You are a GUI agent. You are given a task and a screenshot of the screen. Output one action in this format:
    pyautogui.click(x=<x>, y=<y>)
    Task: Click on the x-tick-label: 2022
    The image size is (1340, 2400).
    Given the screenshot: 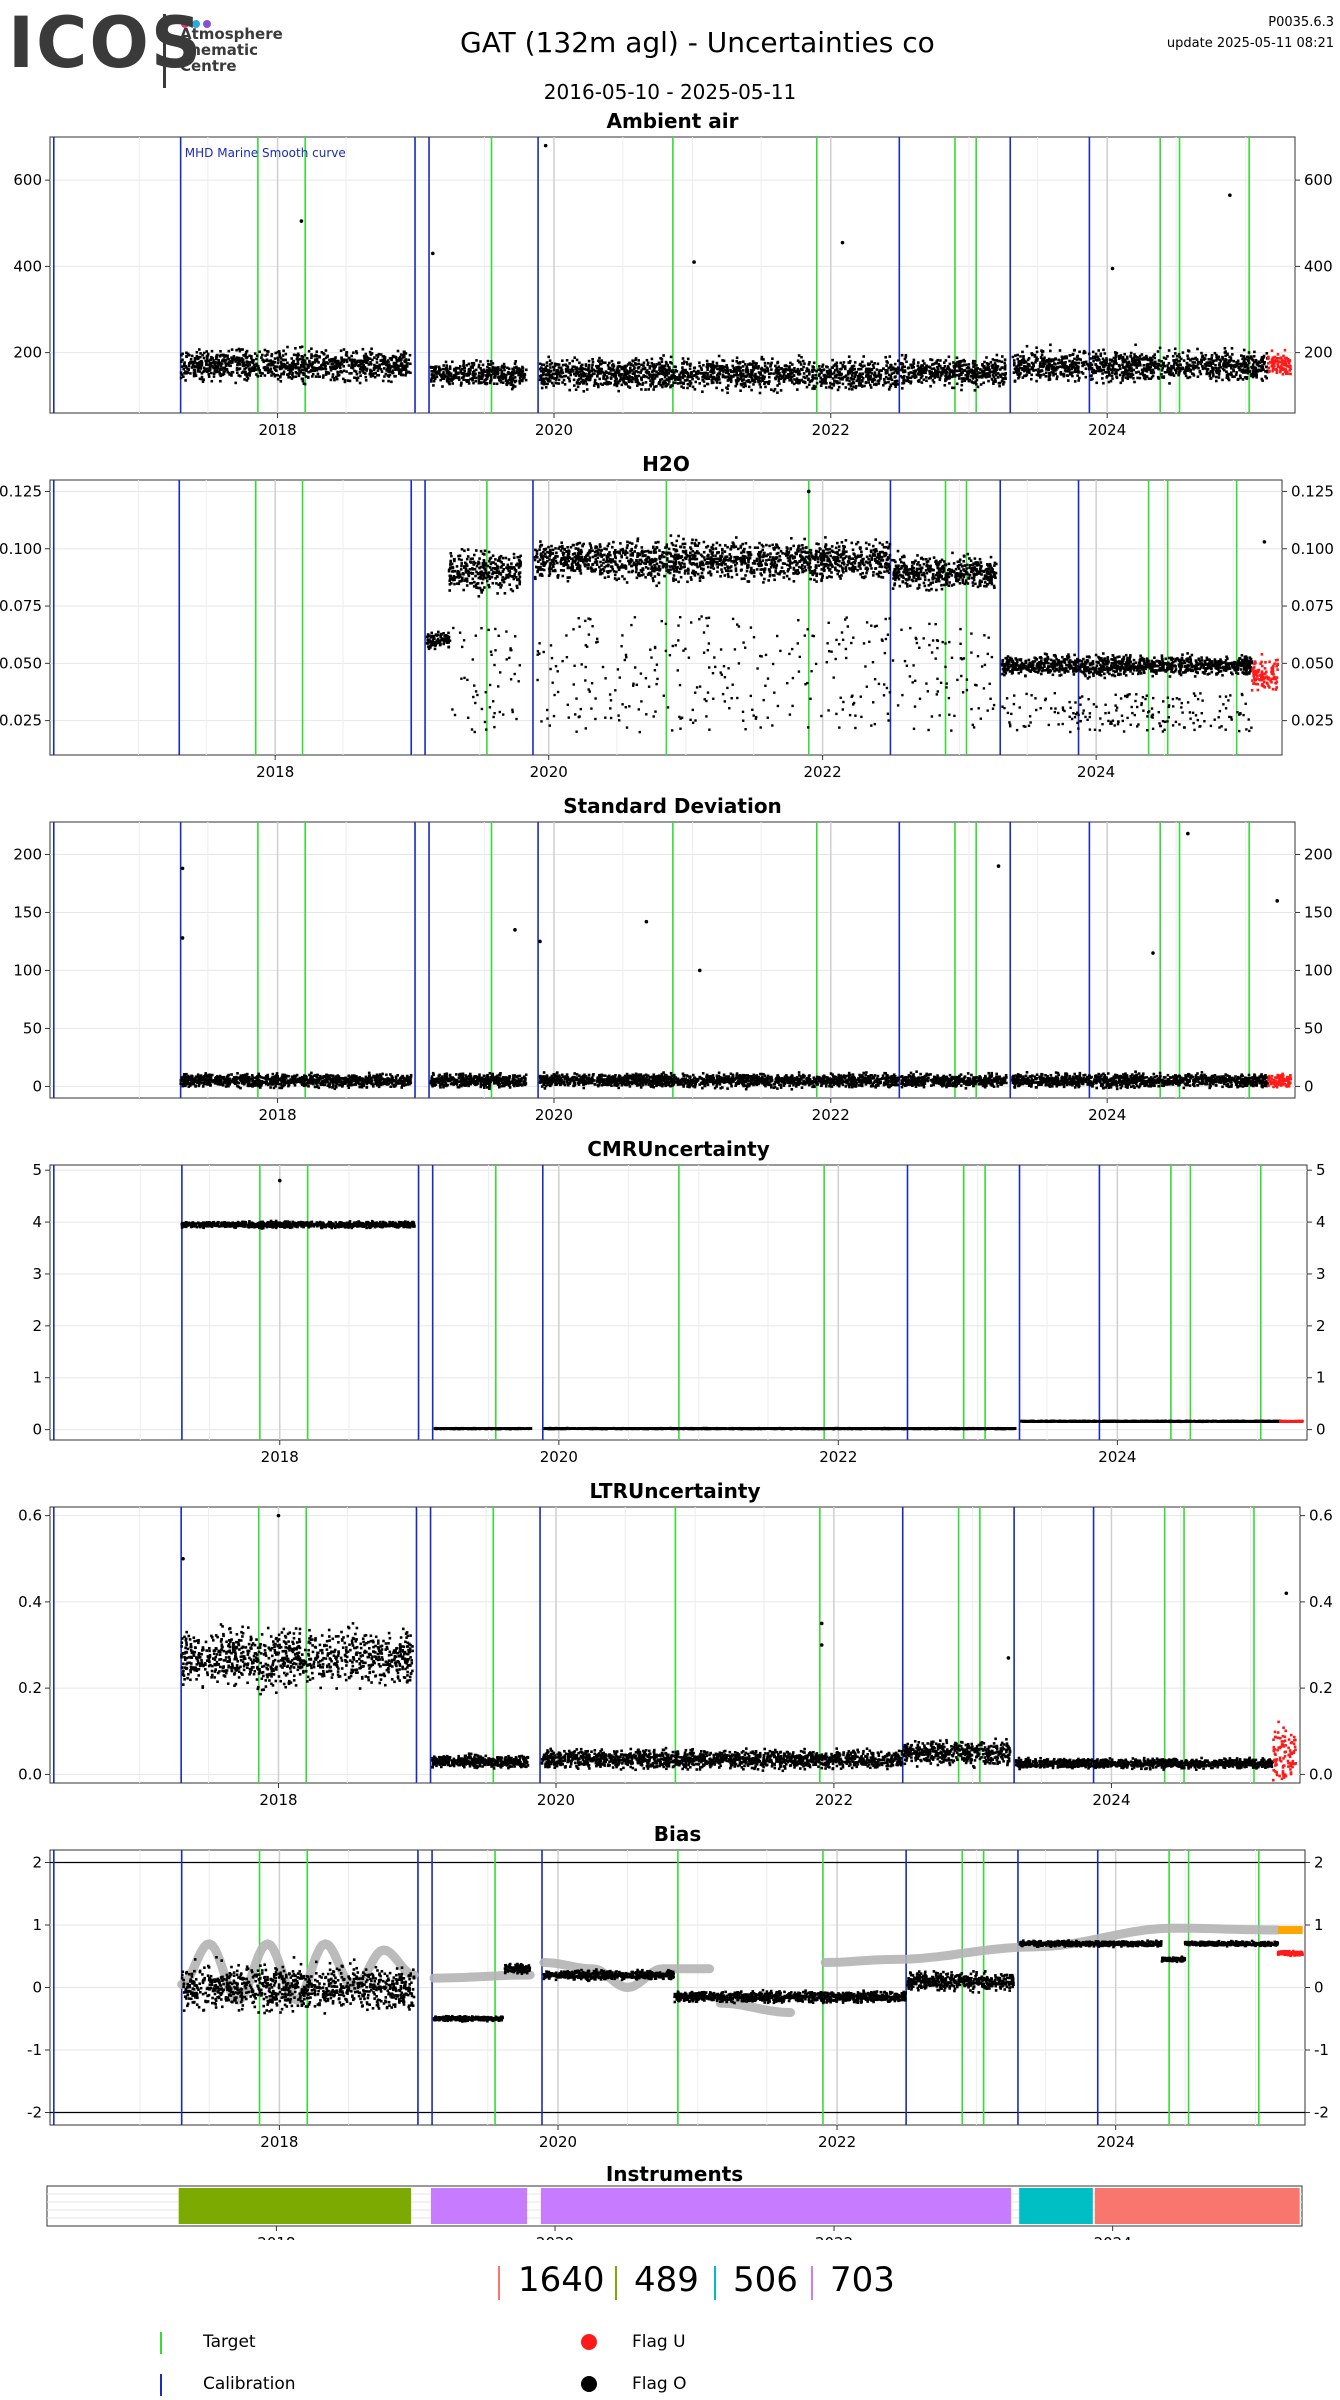 What is the action you would take?
    pyautogui.click(x=831, y=430)
    